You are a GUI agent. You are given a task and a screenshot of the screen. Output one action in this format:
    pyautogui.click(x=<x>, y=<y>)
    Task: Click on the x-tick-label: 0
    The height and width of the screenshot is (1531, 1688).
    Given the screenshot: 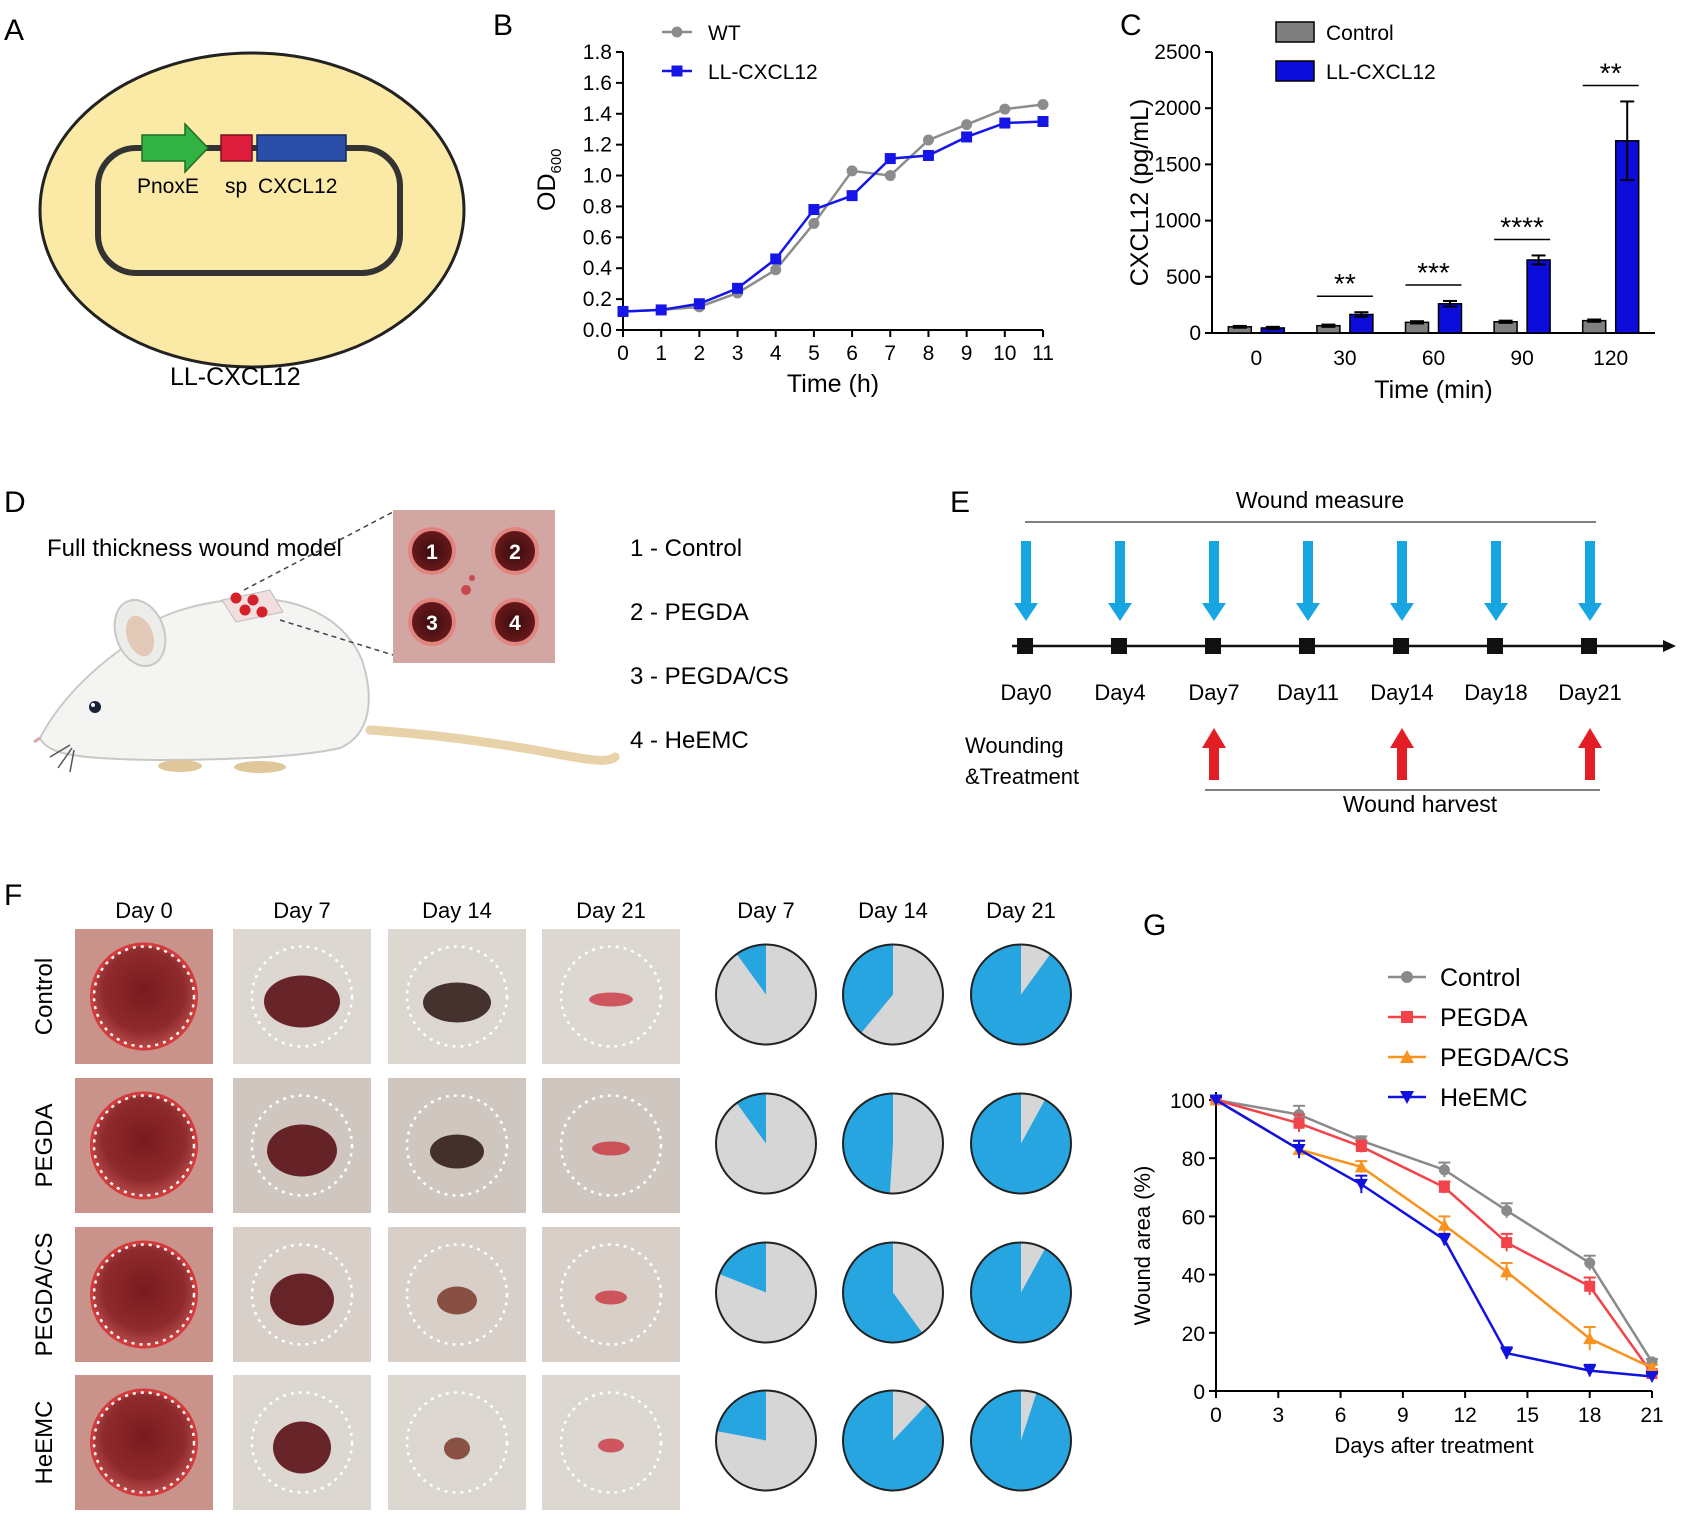 What is the action you would take?
    pyautogui.click(x=1216, y=1415)
    